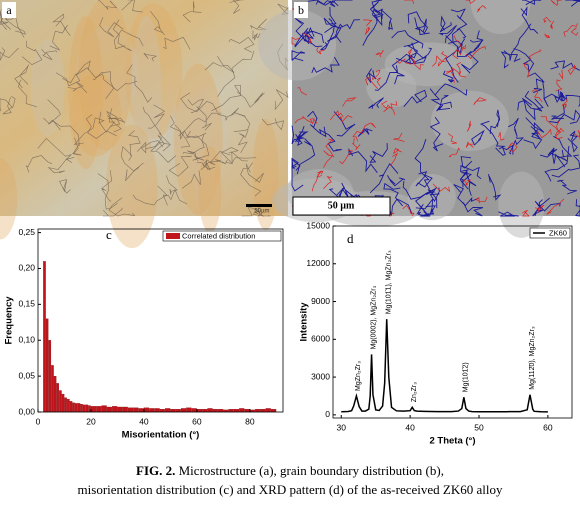 This screenshot has height=508, width=580. What do you see at coordinates (350, 238) in the screenshot?
I see `panel-label: d` at bounding box center [350, 238].